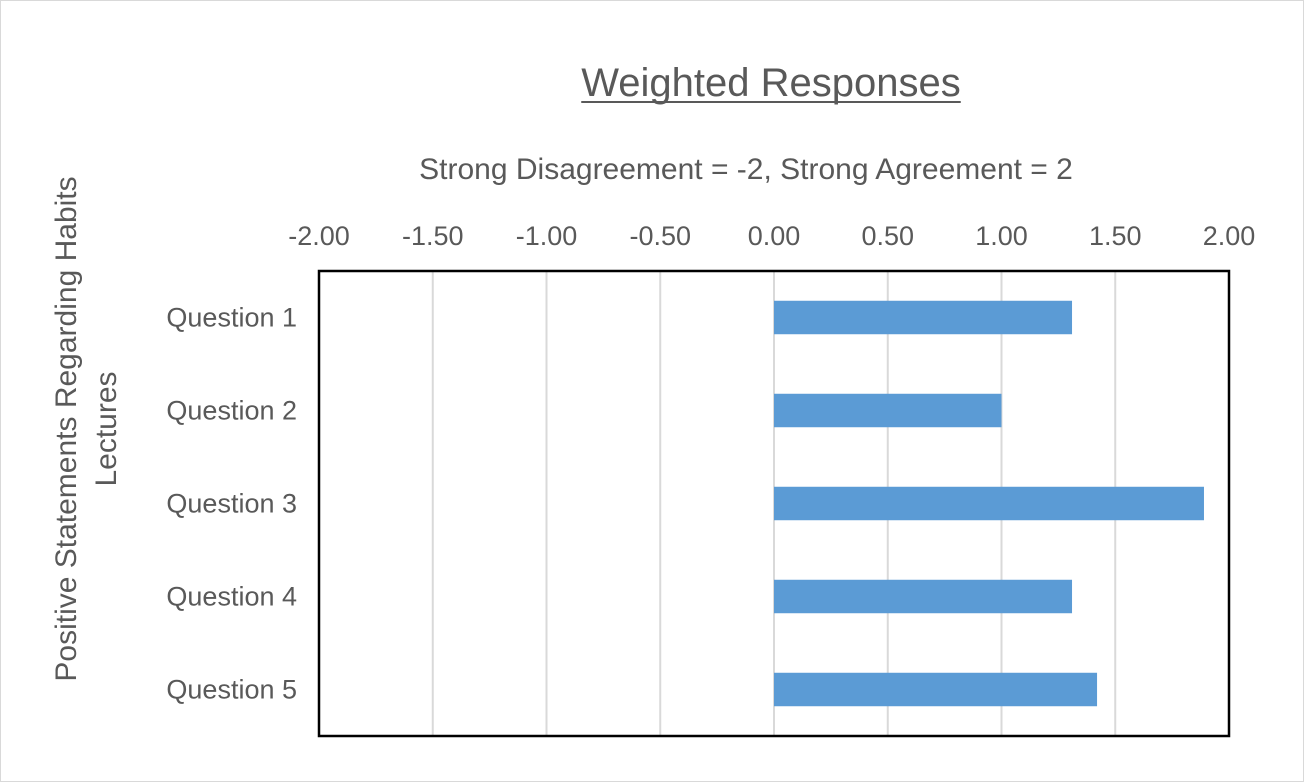 This screenshot has width=1304, height=782. What do you see at coordinates (547, 236) in the screenshot?
I see `x-tick-label: -1.00` at bounding box center [547, 236].